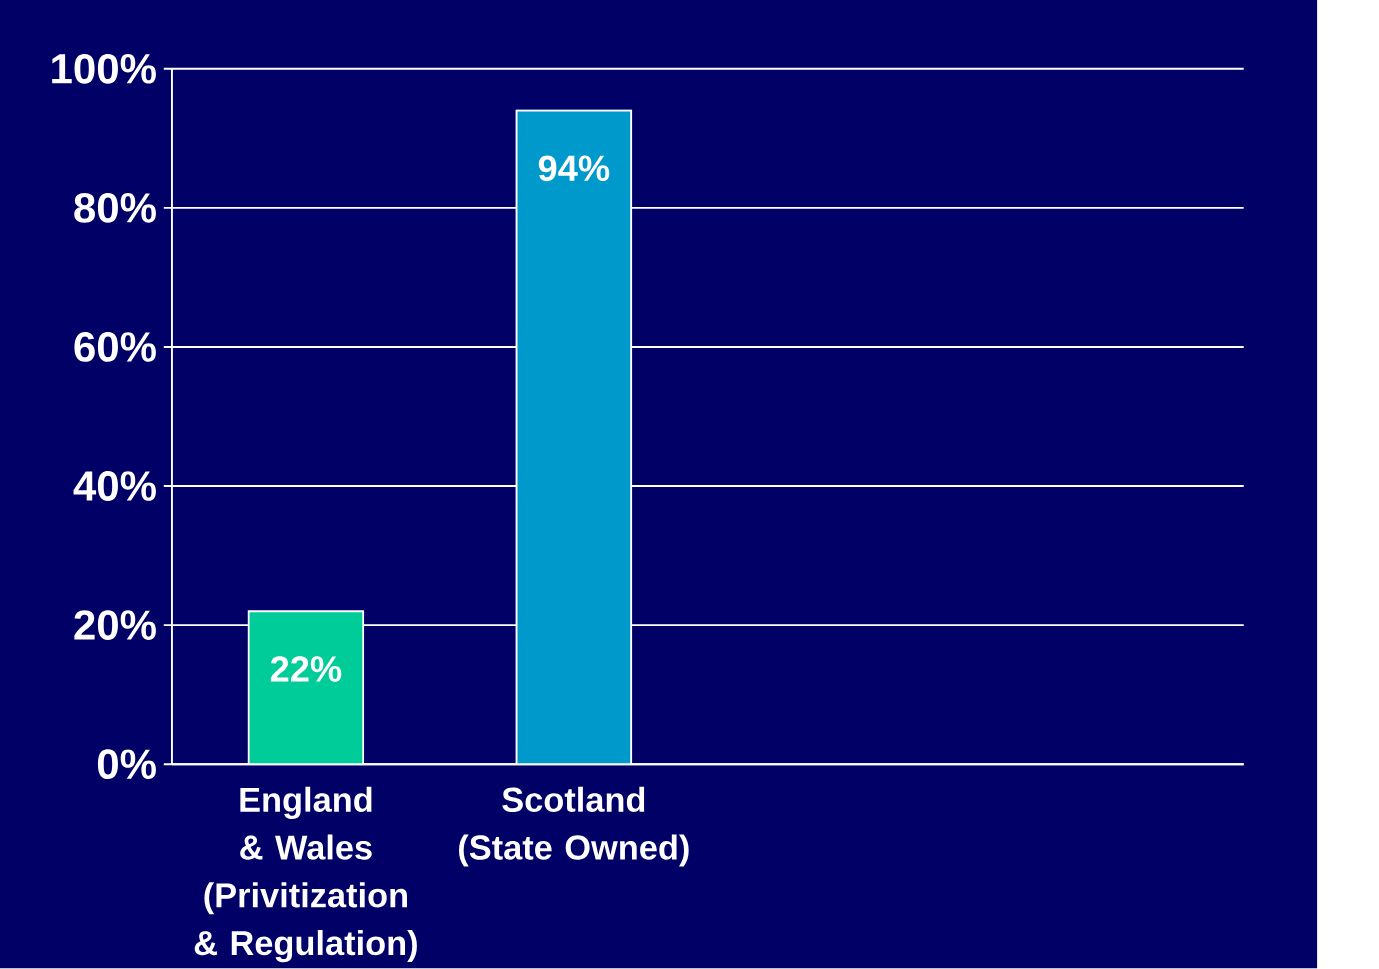 This screenshot has height=969, width=1379. I want to click on y-tick-label: 0%, so click(126, 764).